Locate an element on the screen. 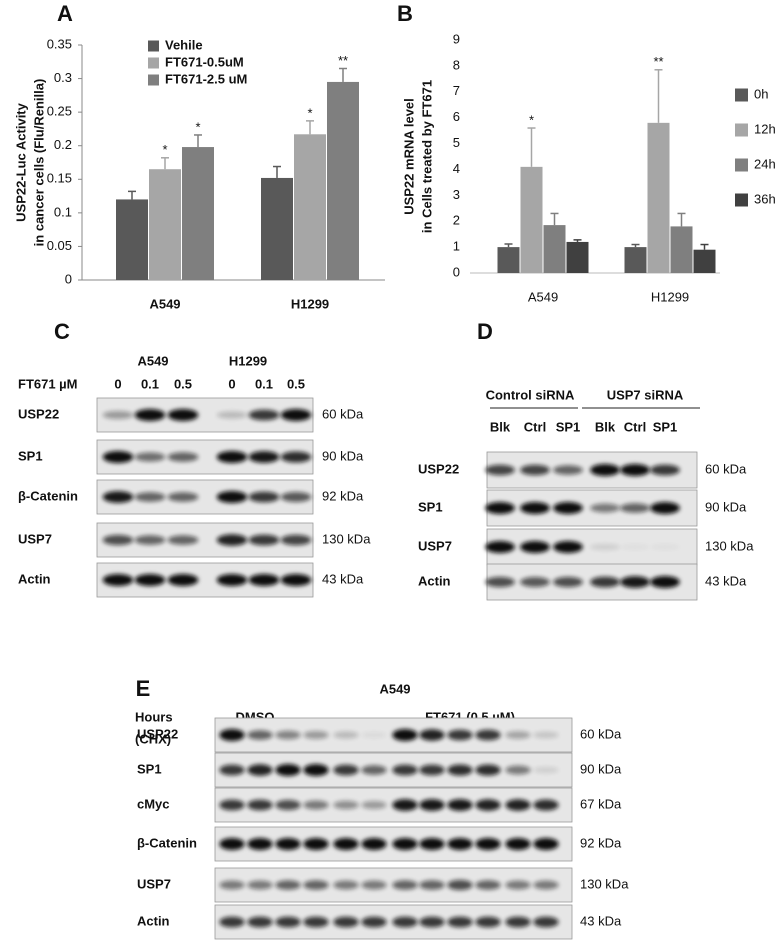 This screenshot has height=945, width=777. panel-label: E is located at coordinates (143, 688).